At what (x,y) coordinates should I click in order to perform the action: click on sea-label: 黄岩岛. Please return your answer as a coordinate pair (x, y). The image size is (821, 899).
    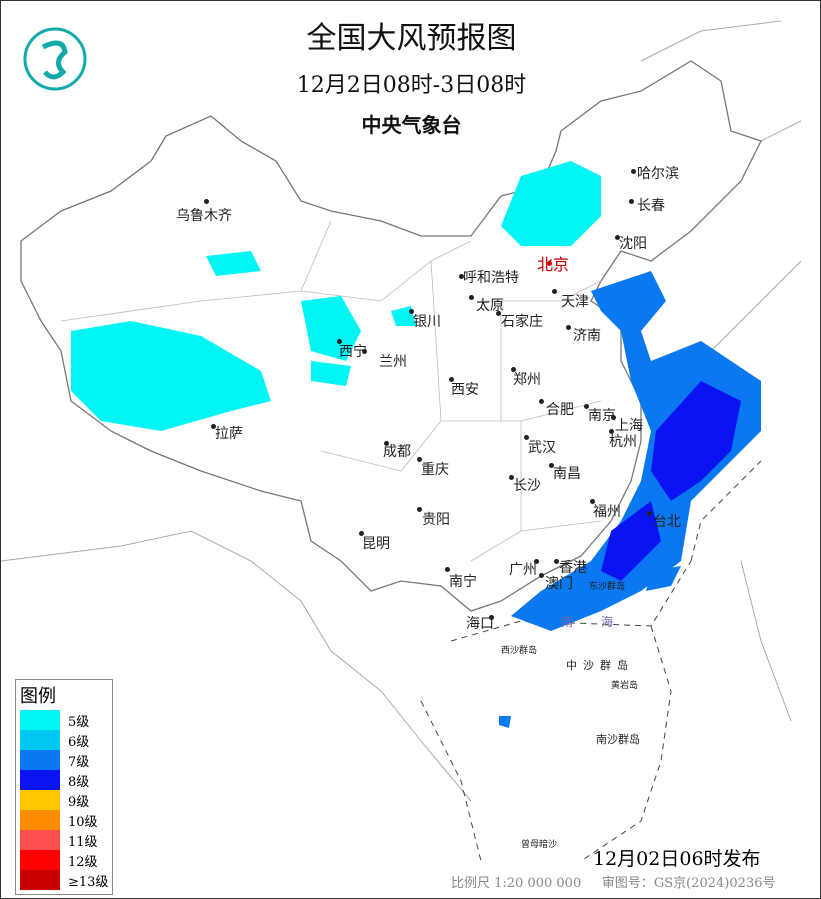
    Looking at the image, I should click on (625, 686).